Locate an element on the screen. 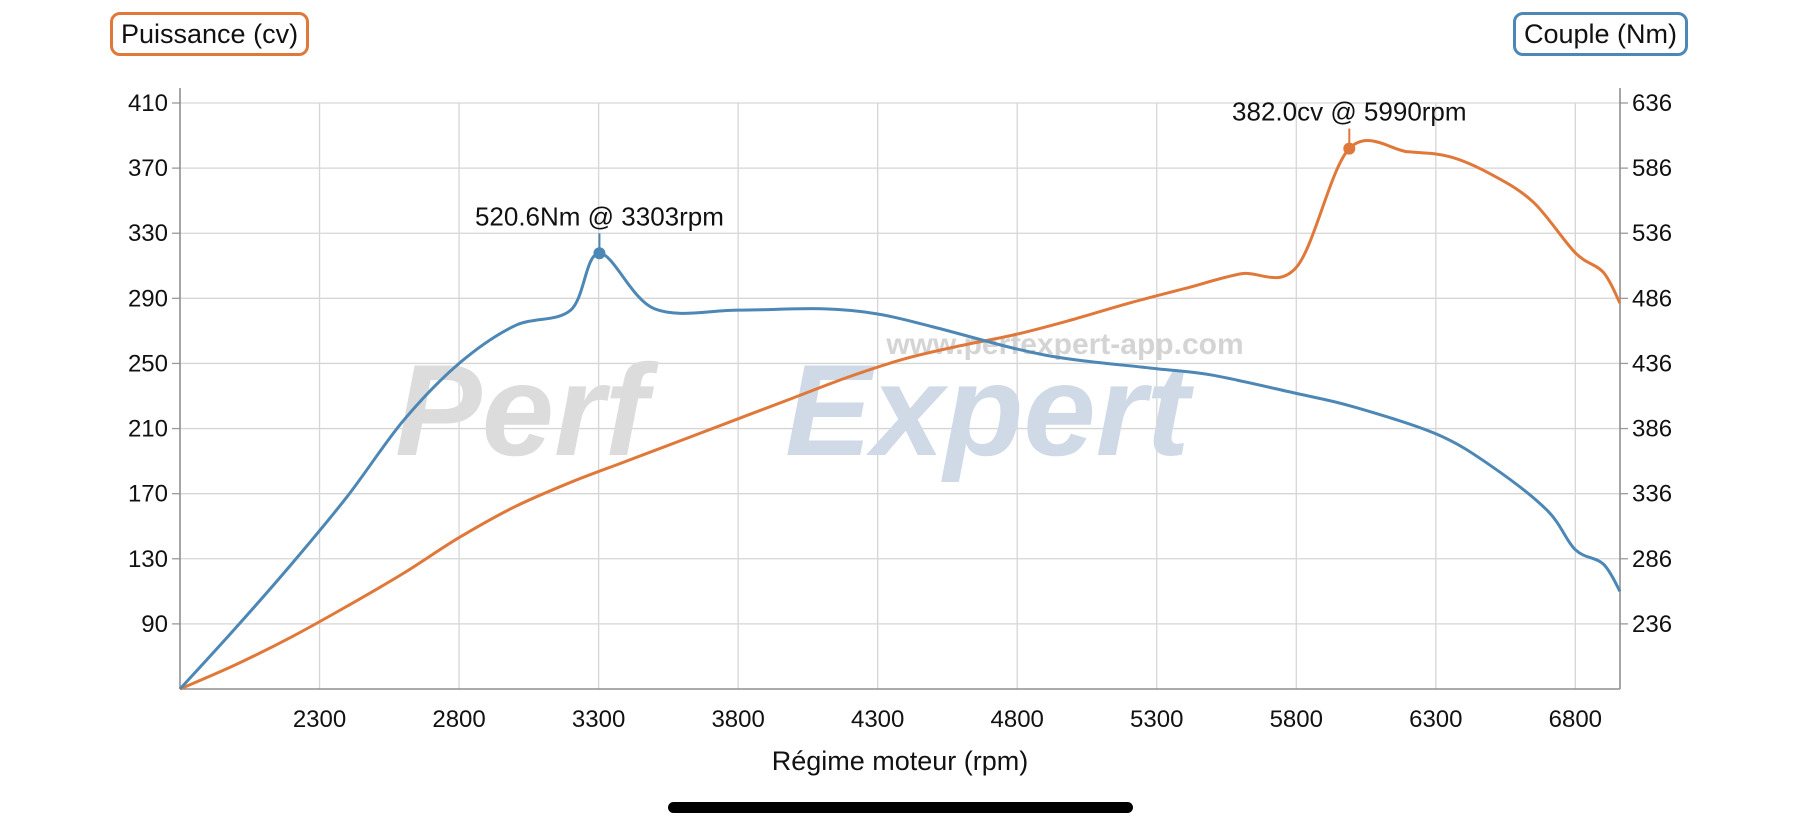 The width and height of the screenshot is (1800, 831). x-tick-label: 4300 is located at coordinates (877, 719).